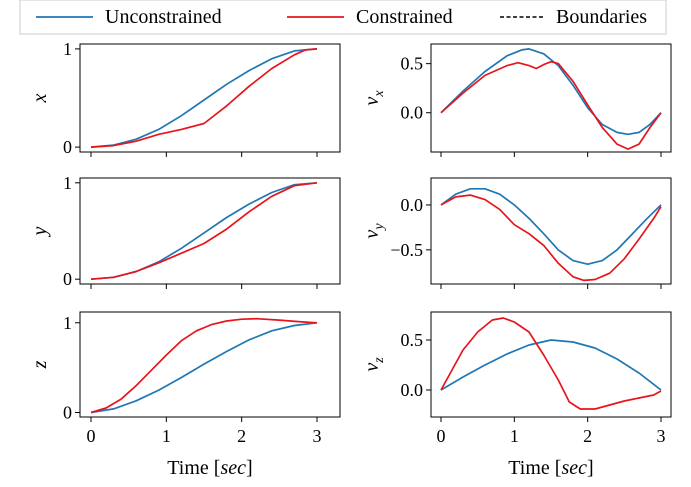 This screenshot has height=487, width=691. Describe the element at coordinates (317, 436) in the screenshot. I see `z-xtick-label: 3` at that location.